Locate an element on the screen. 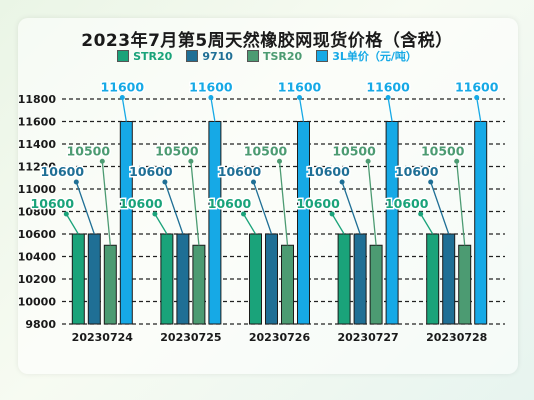  y-tick-label: 11200 is located at coordinates (37, 167).